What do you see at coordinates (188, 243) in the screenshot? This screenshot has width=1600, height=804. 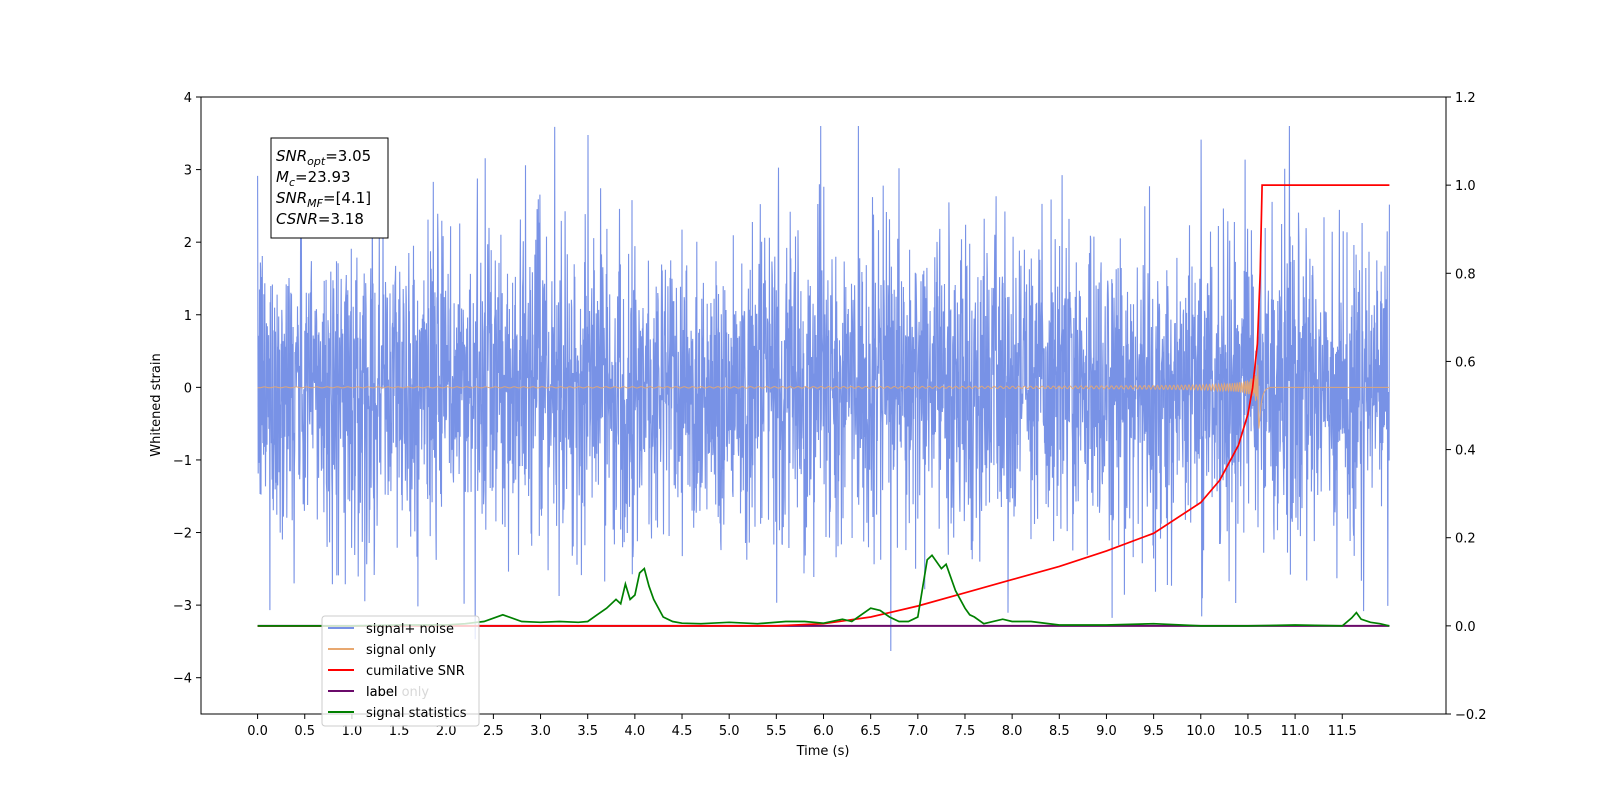 I see `y-tick-label: 2` at bounding box center [188, 243].